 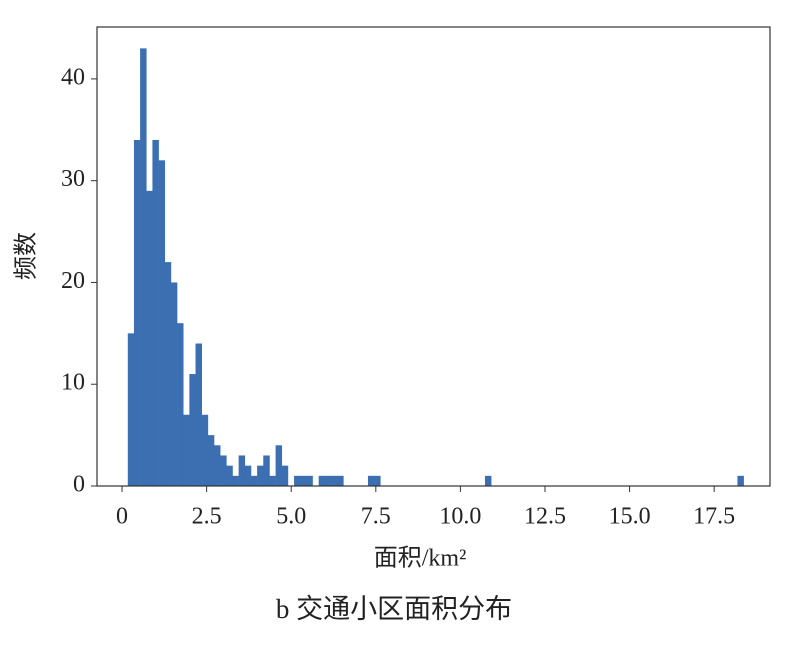 I want to click on y-tick-label: 20, so click(x=73, y=281).